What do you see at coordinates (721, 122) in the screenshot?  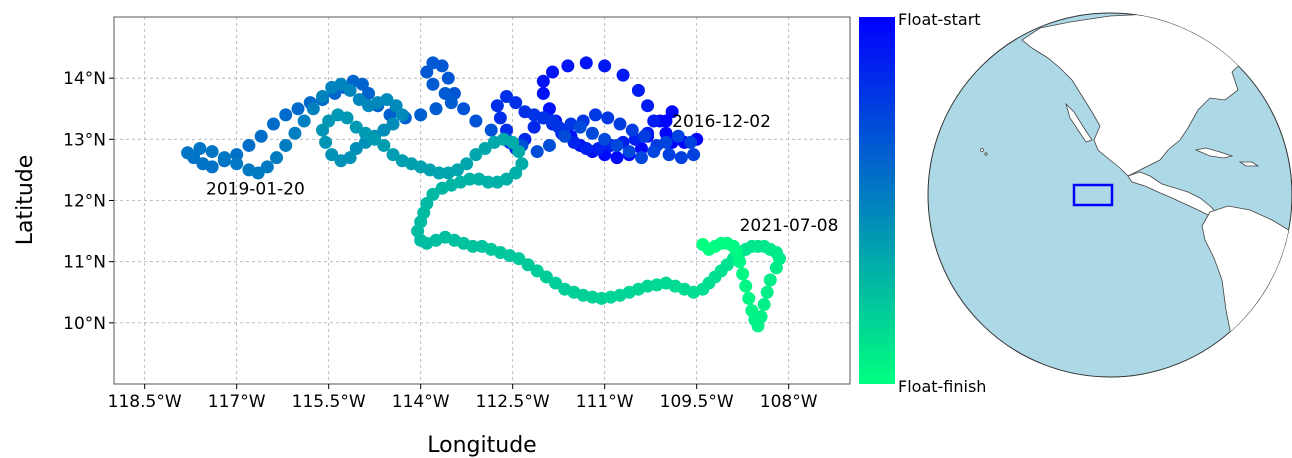 I see `date-annotation: 2016-12-02` at bounding box center [721, 122].